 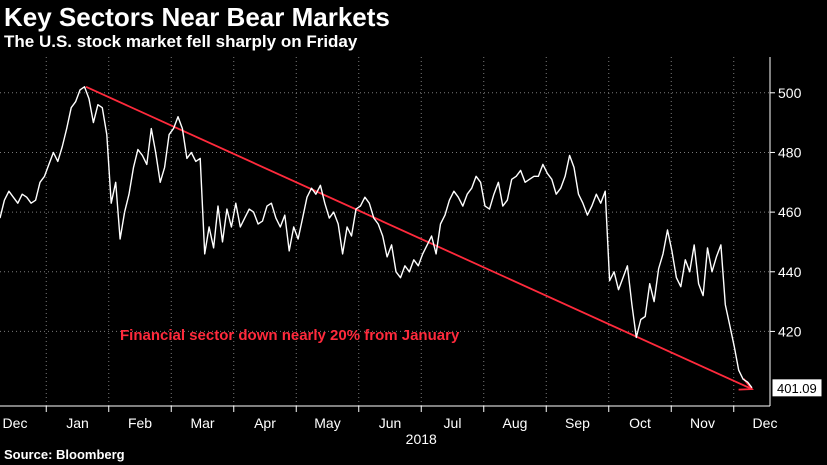 What do you see at coordinates (746, 384) in the screenshot?
I see `trend-arrowhead` at bounding box center [746, 384].